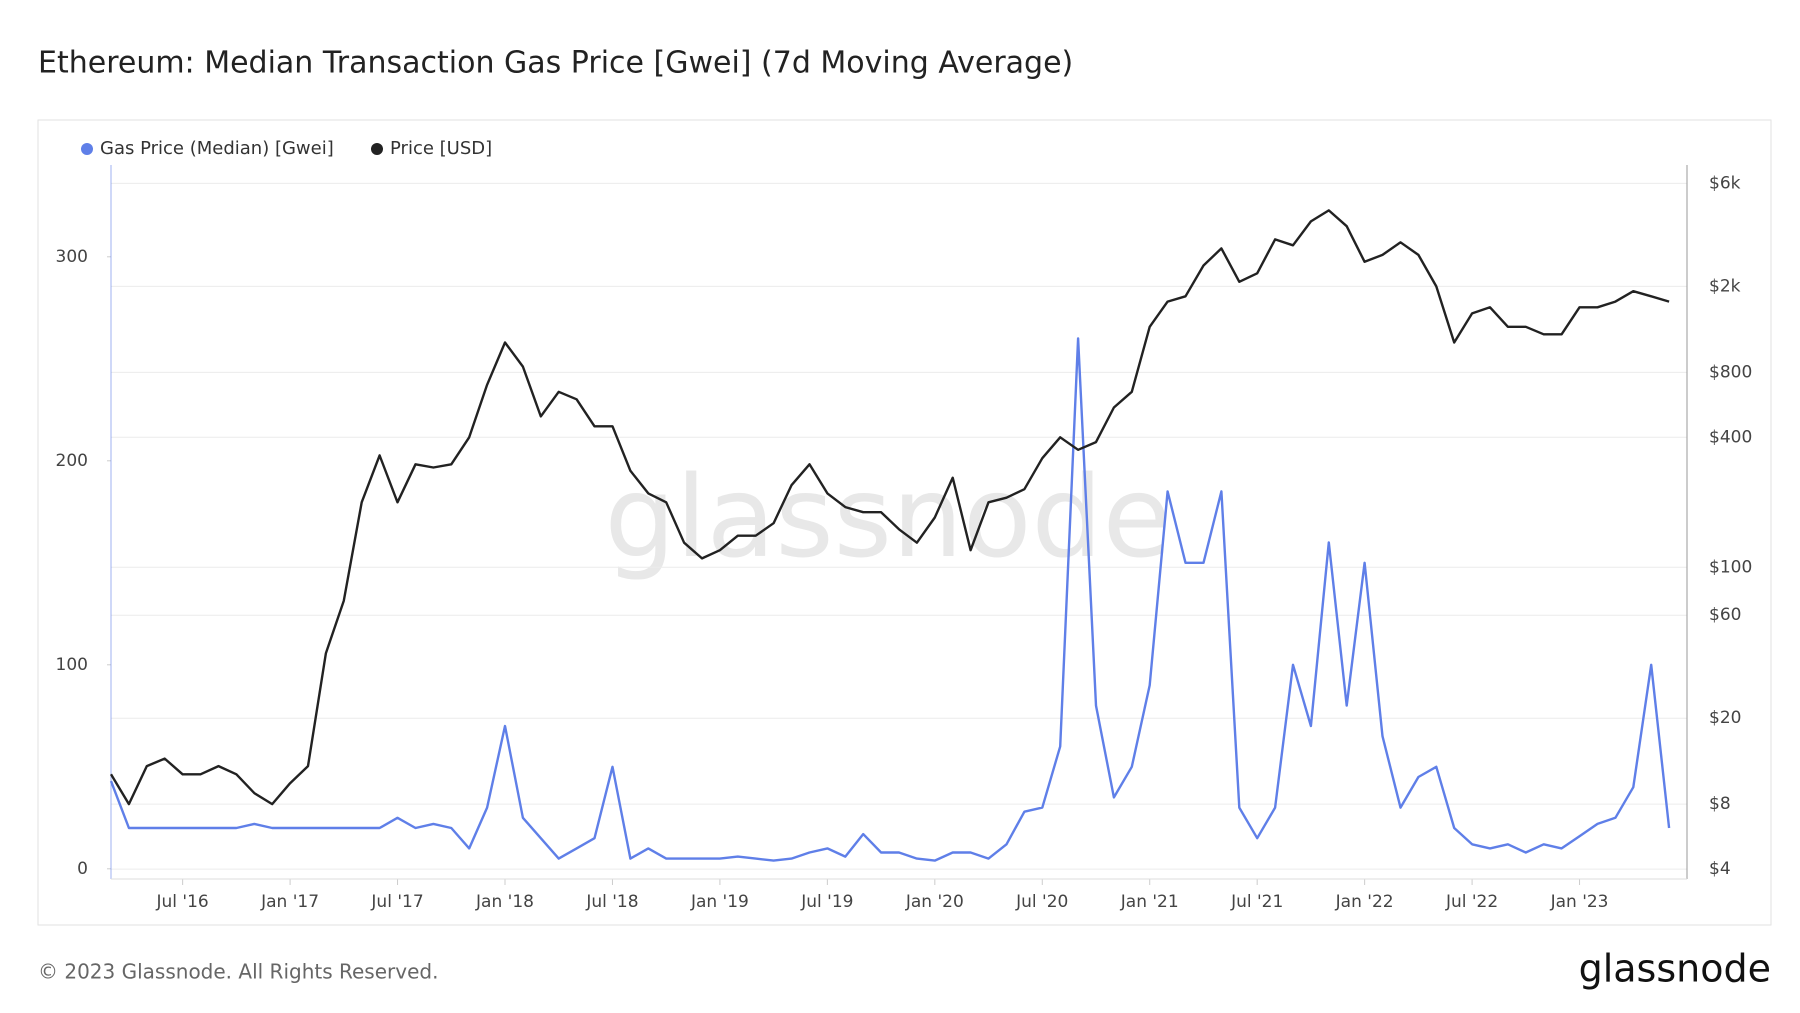 This screenshot has width=1800, height=1013. Describe the element at coordinates (1725, 183) in the screenshot. I see `y2-tick-label: $6k` at that location.